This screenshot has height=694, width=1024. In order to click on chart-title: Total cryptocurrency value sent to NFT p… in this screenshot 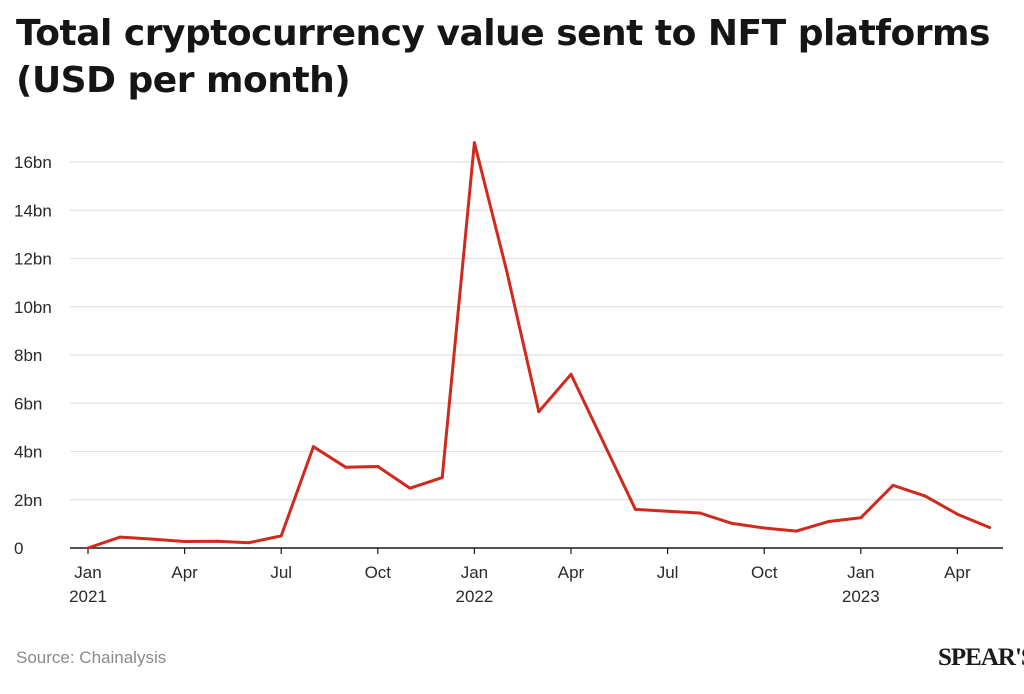, I will do `click(503, 57)`.